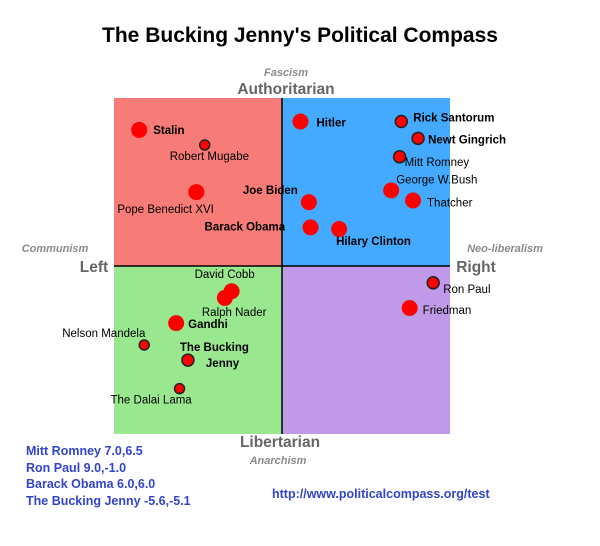 This screenshot has width=600, height=546. Describe the element at coordinates (331, 124) in the screenshot. I see `point-label: Hitler` at that location.